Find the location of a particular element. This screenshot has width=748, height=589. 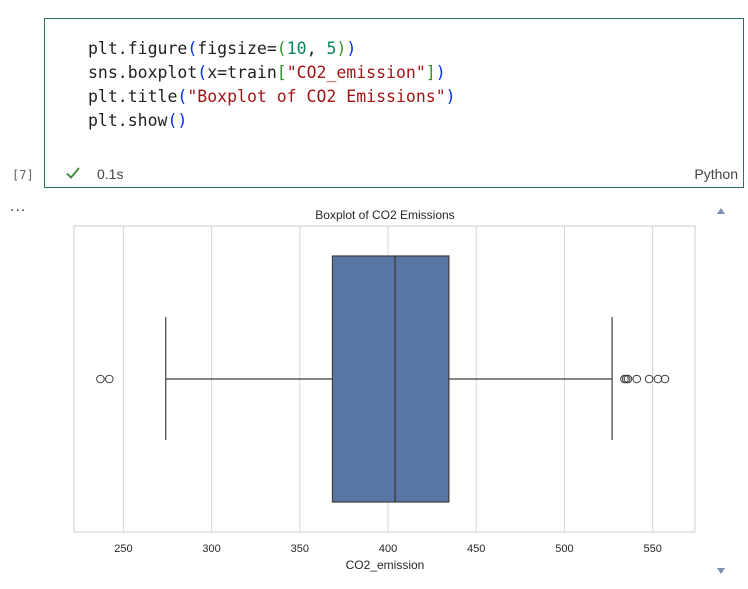

code-token: "CO2_emission" is located at coordinates (356, 72).